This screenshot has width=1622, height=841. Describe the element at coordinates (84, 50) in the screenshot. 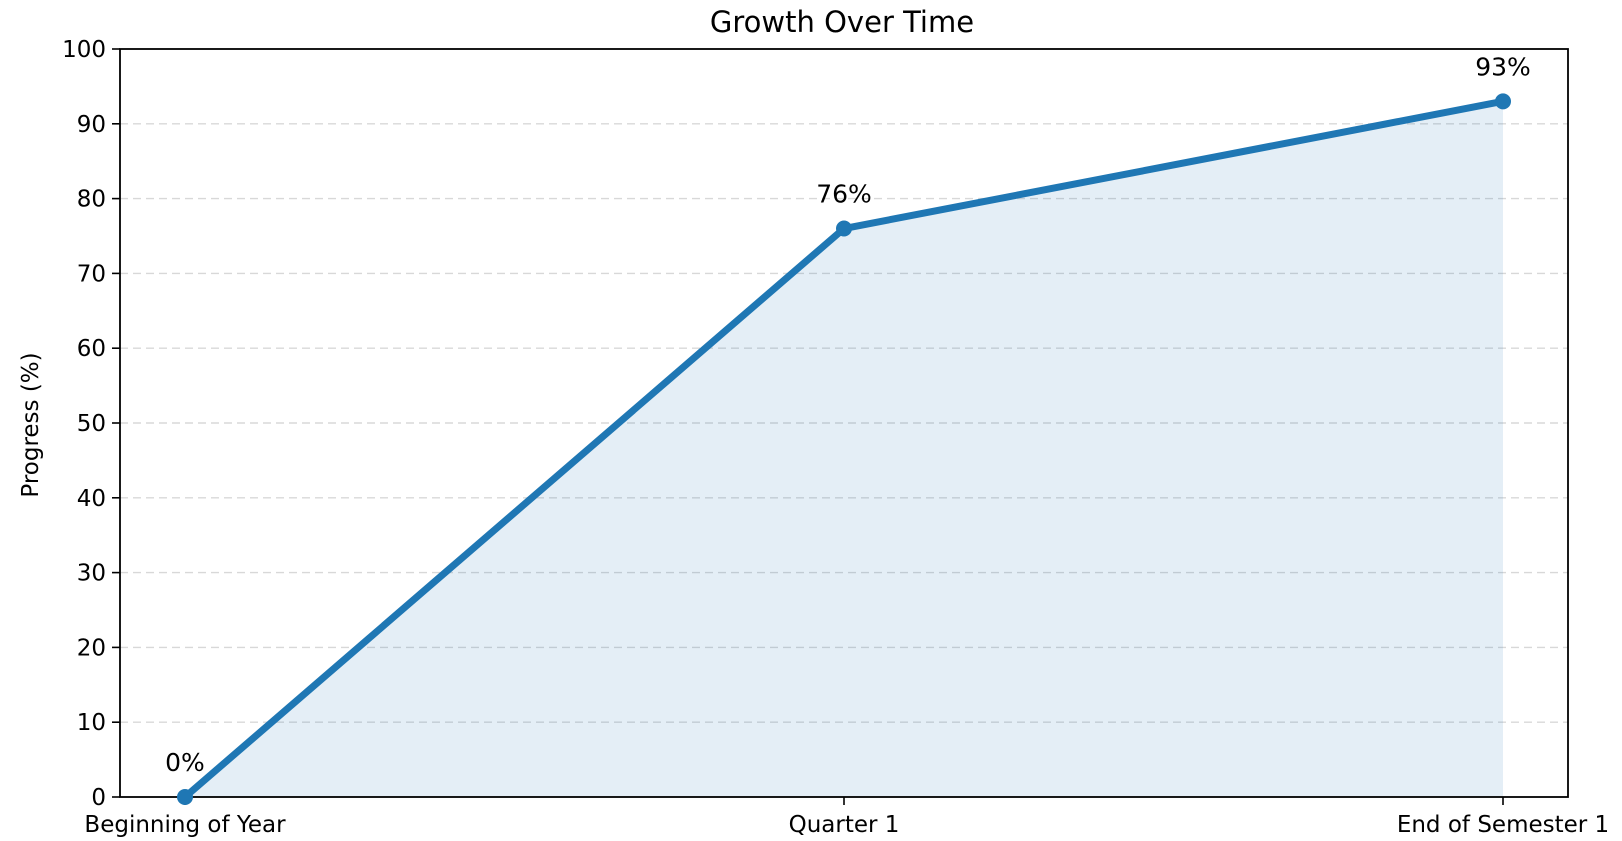

I see `y-tick-label: 100` at that location.